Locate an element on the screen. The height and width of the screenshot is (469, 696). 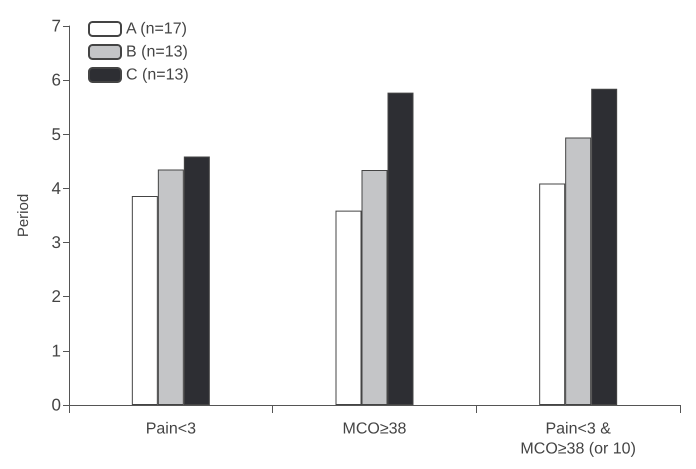
legend-label: B (n=13) is located at coordinates (157, 52).